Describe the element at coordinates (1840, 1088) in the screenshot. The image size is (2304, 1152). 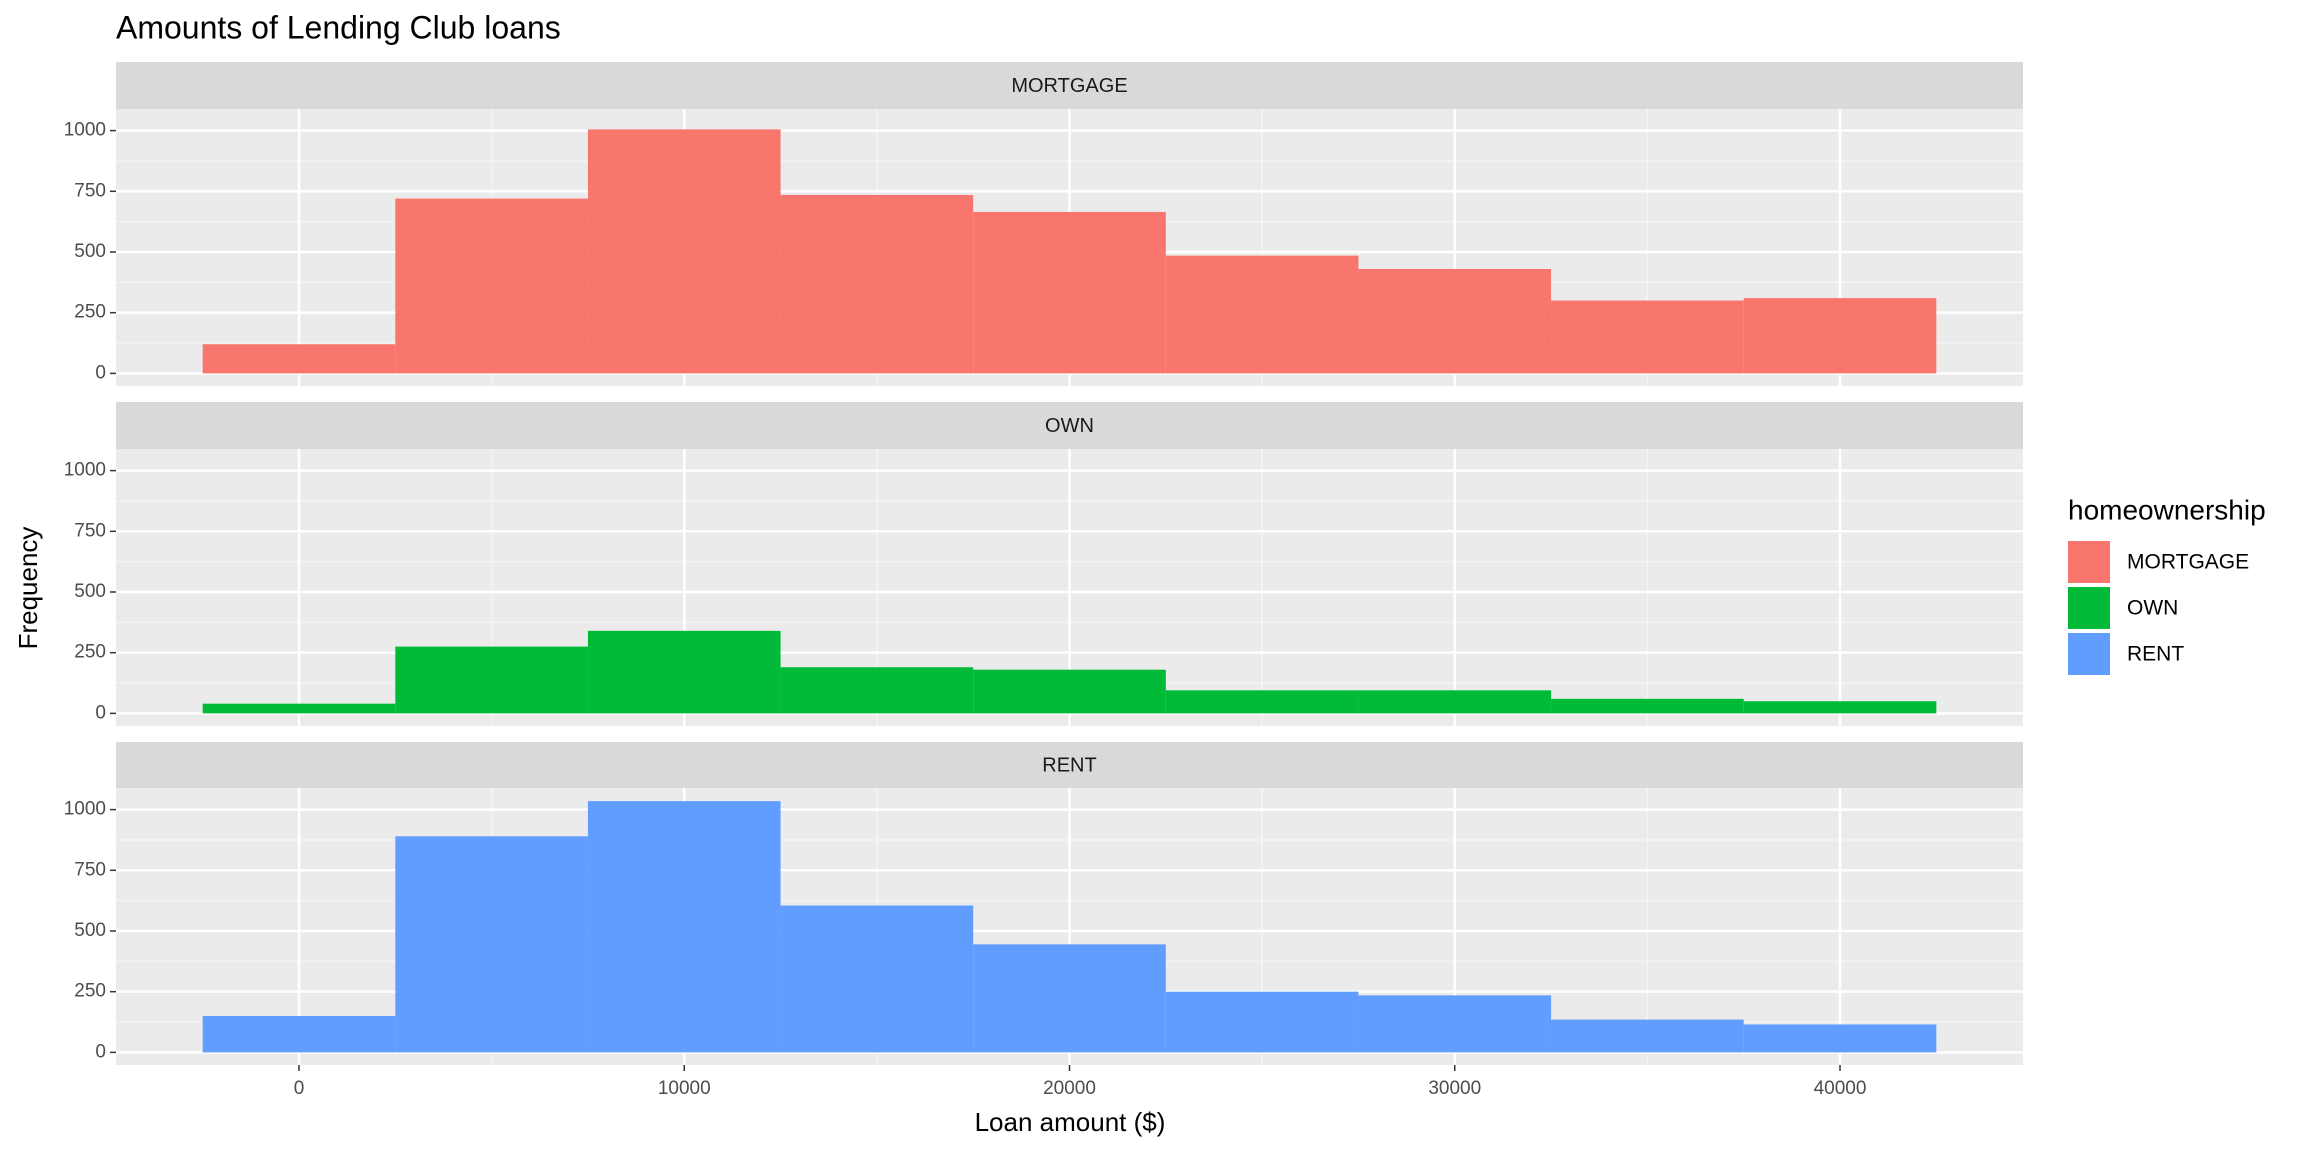
I see `x-tick-label: 40000` at that location.